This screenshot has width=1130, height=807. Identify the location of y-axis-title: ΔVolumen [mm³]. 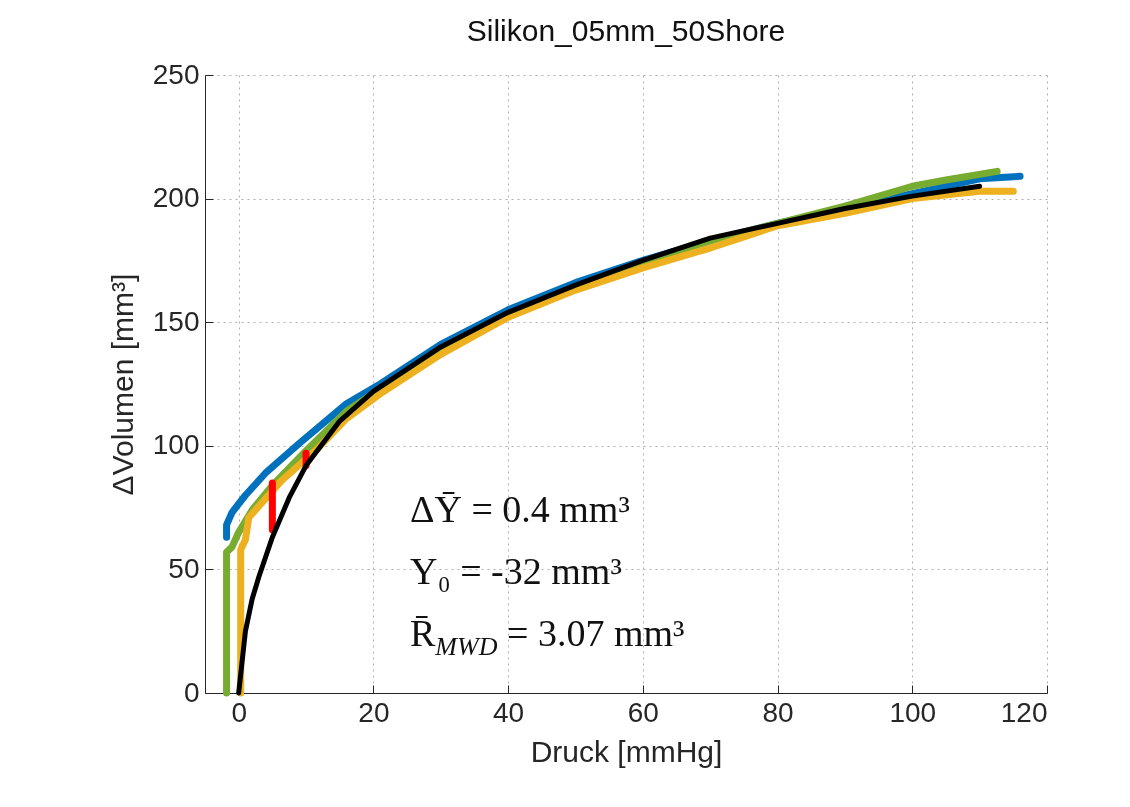
(122, 384).